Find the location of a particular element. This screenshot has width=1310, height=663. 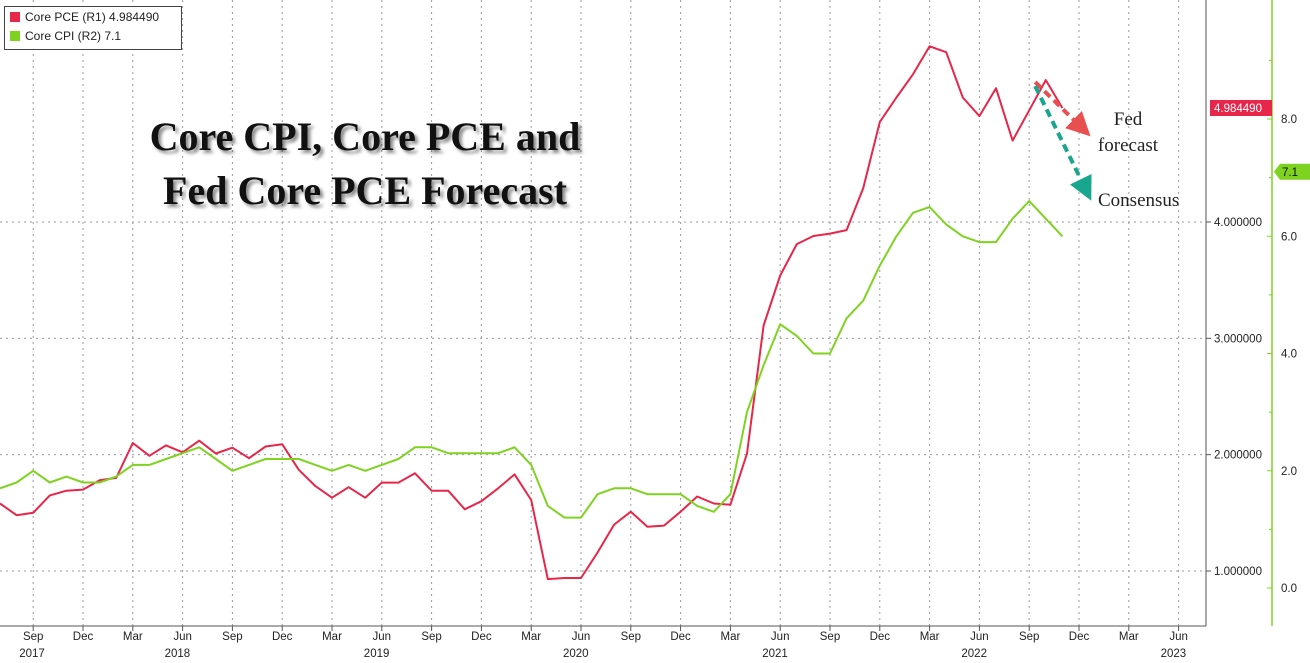

cpi-last-value-tag: 7.1 is located at coordinates (1292, 171).